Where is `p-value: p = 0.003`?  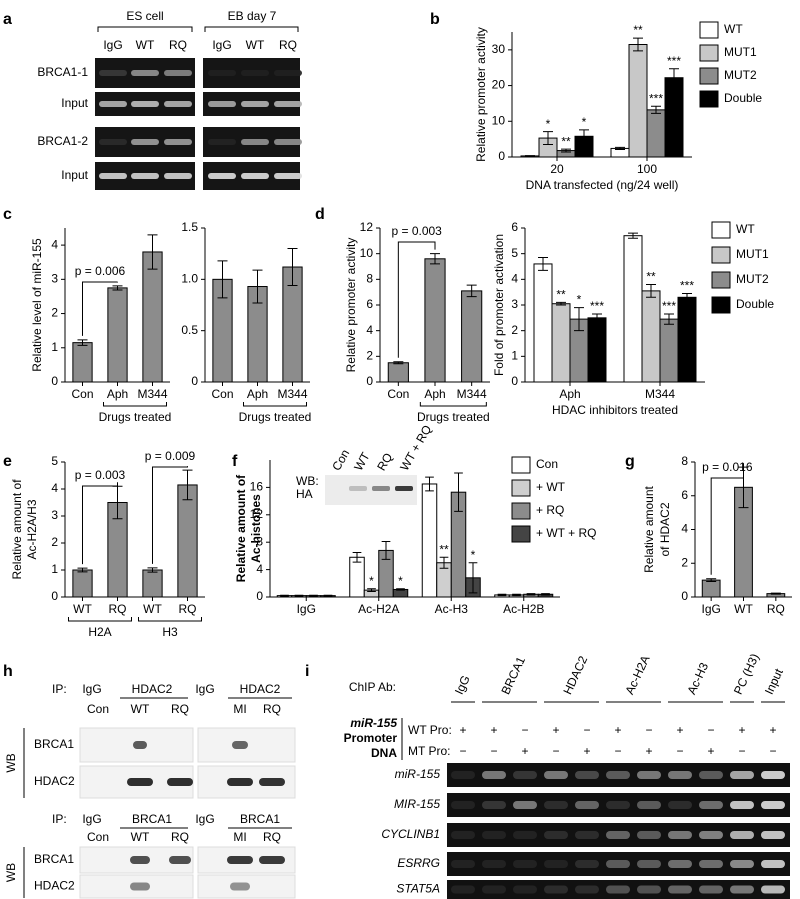
p-value: p = 0.003 is located at coordinates (416, 231).